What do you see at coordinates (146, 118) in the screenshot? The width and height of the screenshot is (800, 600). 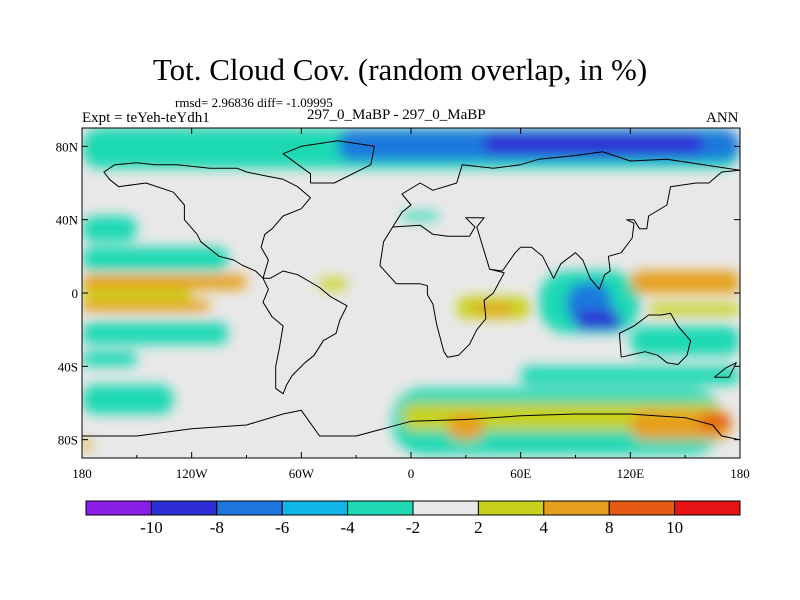 I see `experiment-label: Expt = teYeh-teYdh1` at bounding box center [146, 118].